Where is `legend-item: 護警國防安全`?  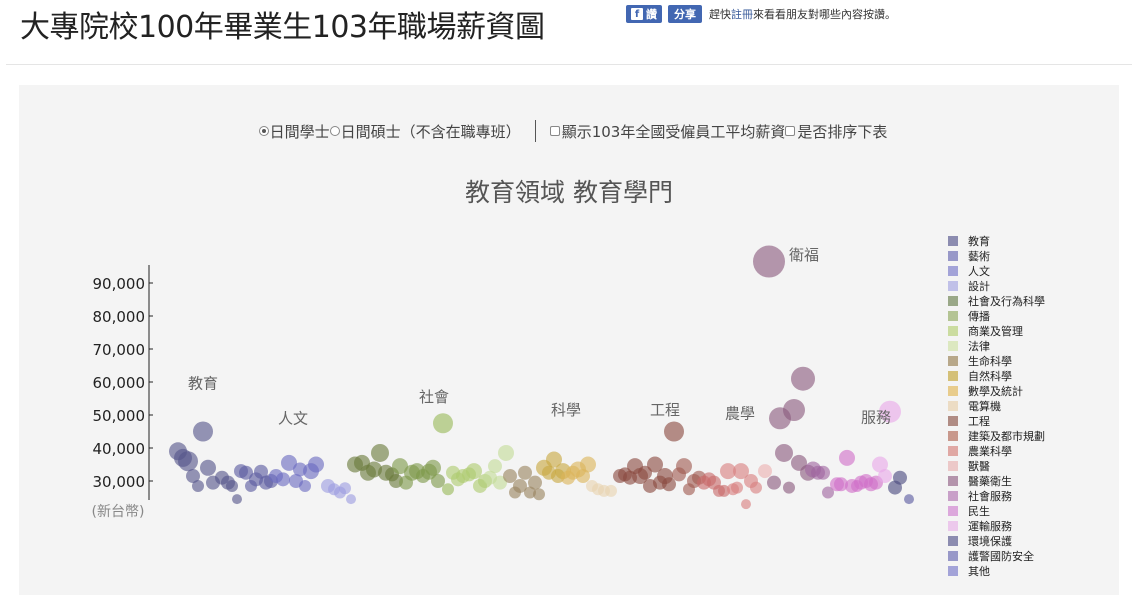 legend-item: 護警國防安全 is located at coordinates (996, 555).